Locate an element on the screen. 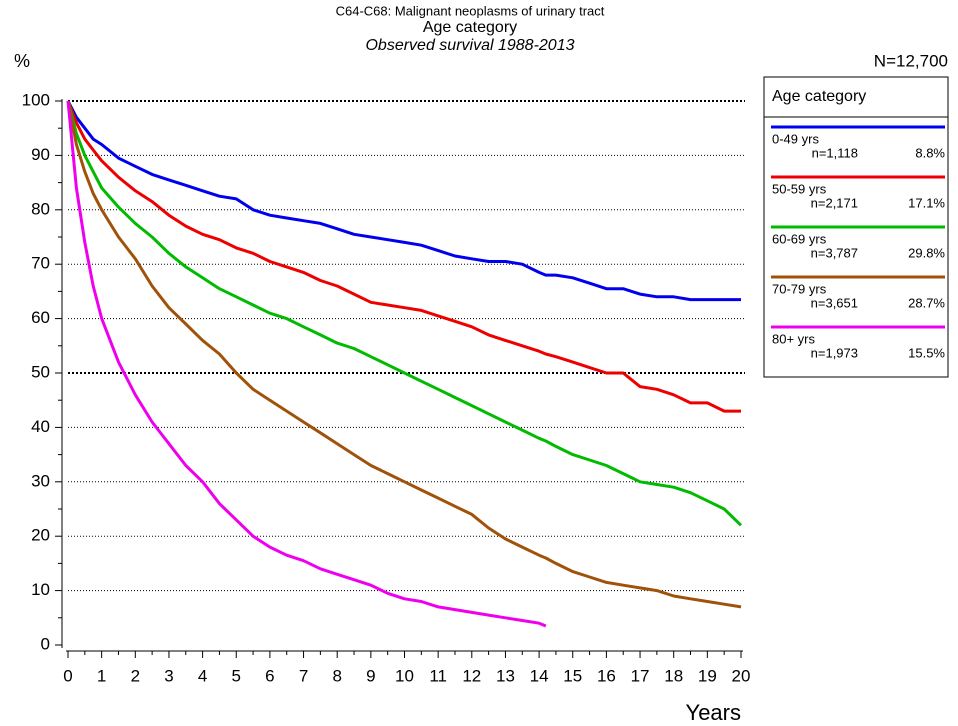 The image size is (958, 726). y-tick-label: 100 is located at coordinates (36, 99).